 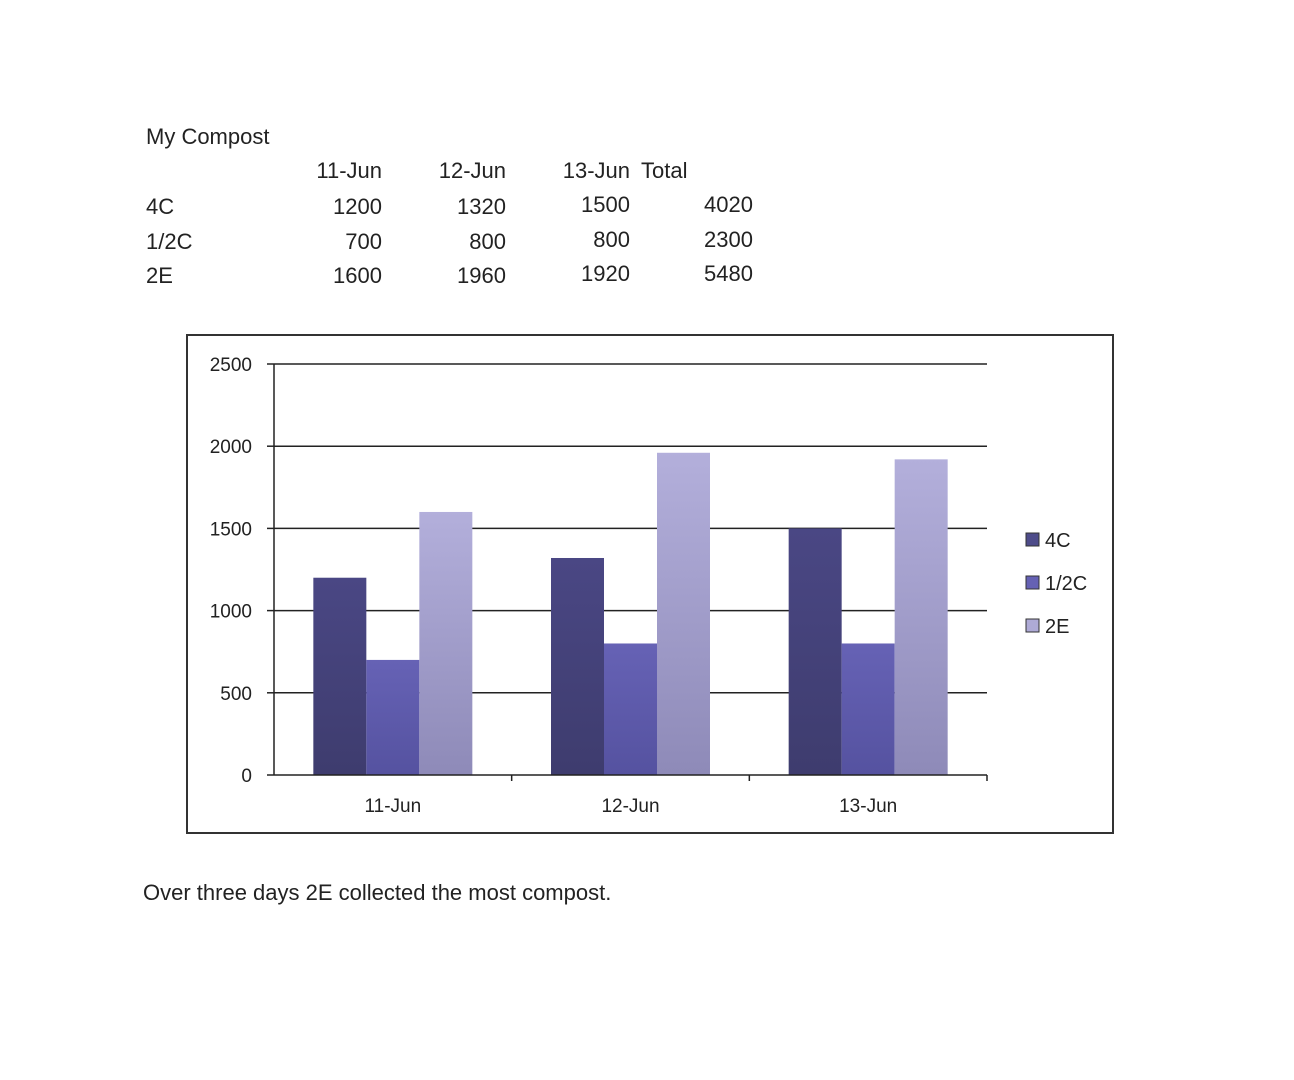 I want to click on table-cell: 1500, so click(x=605, y=204).